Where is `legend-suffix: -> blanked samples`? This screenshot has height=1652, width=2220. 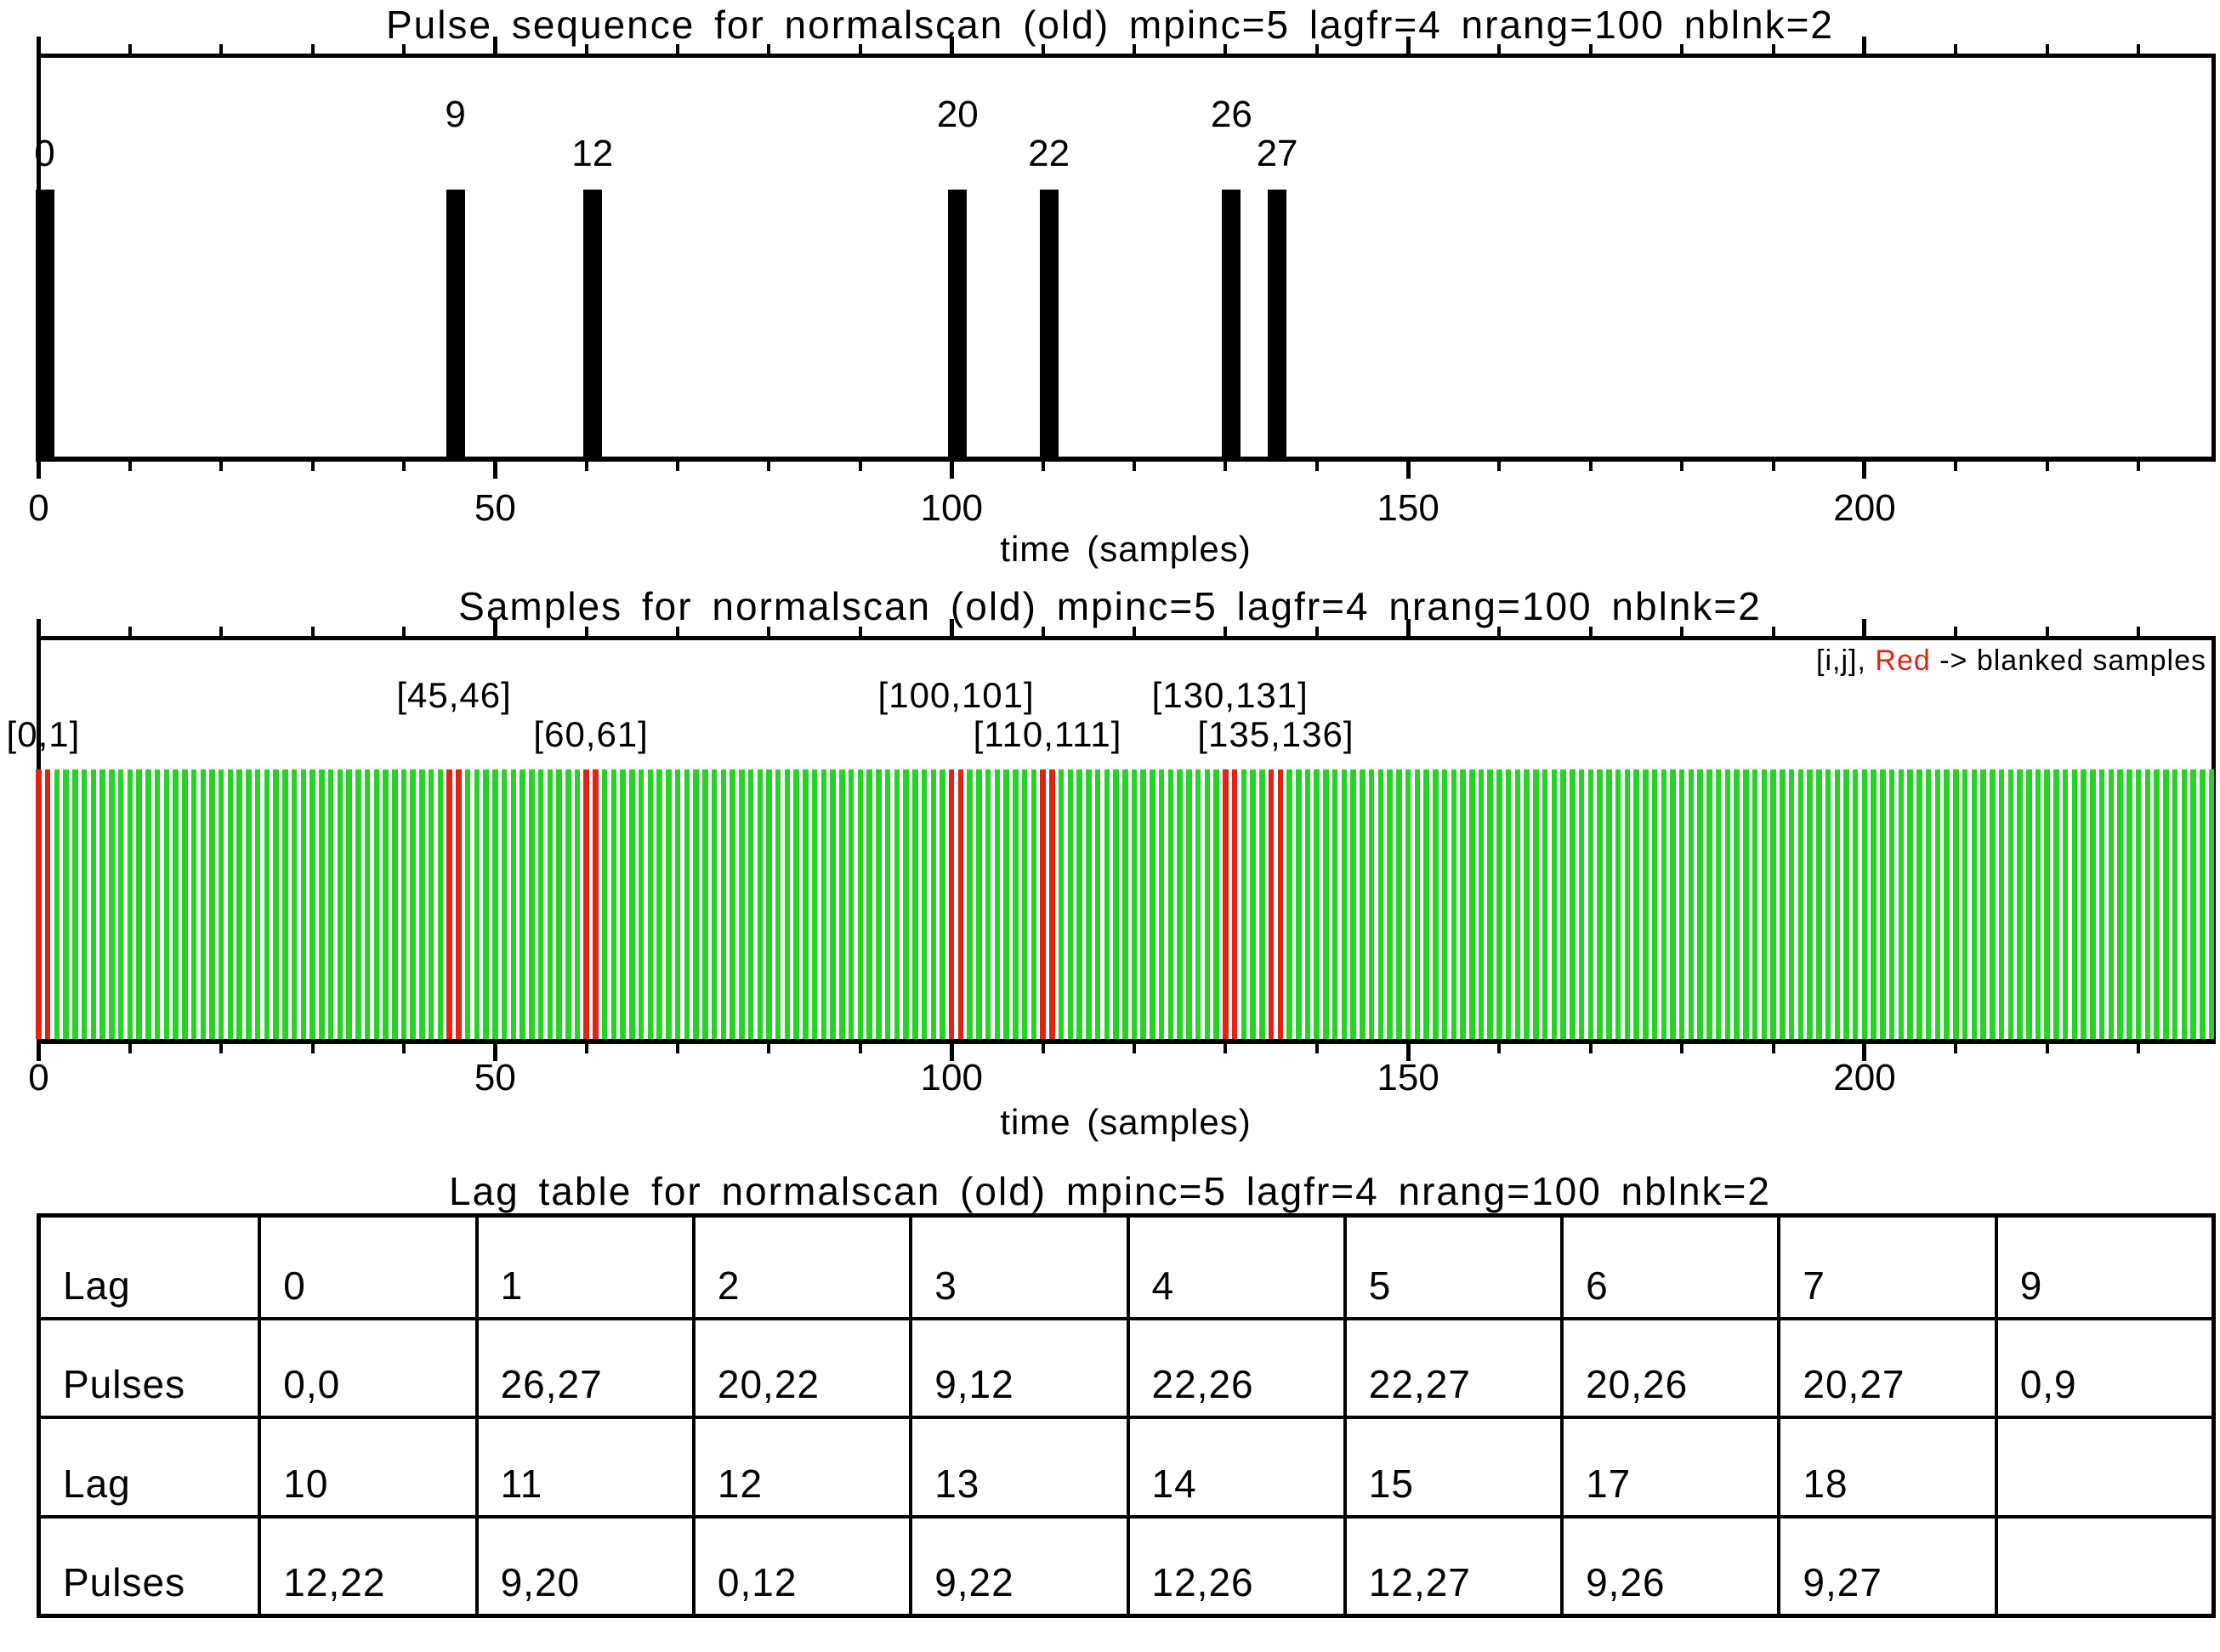
legend-suffix: -> blanked samples is located at coordinates (2068, 660).